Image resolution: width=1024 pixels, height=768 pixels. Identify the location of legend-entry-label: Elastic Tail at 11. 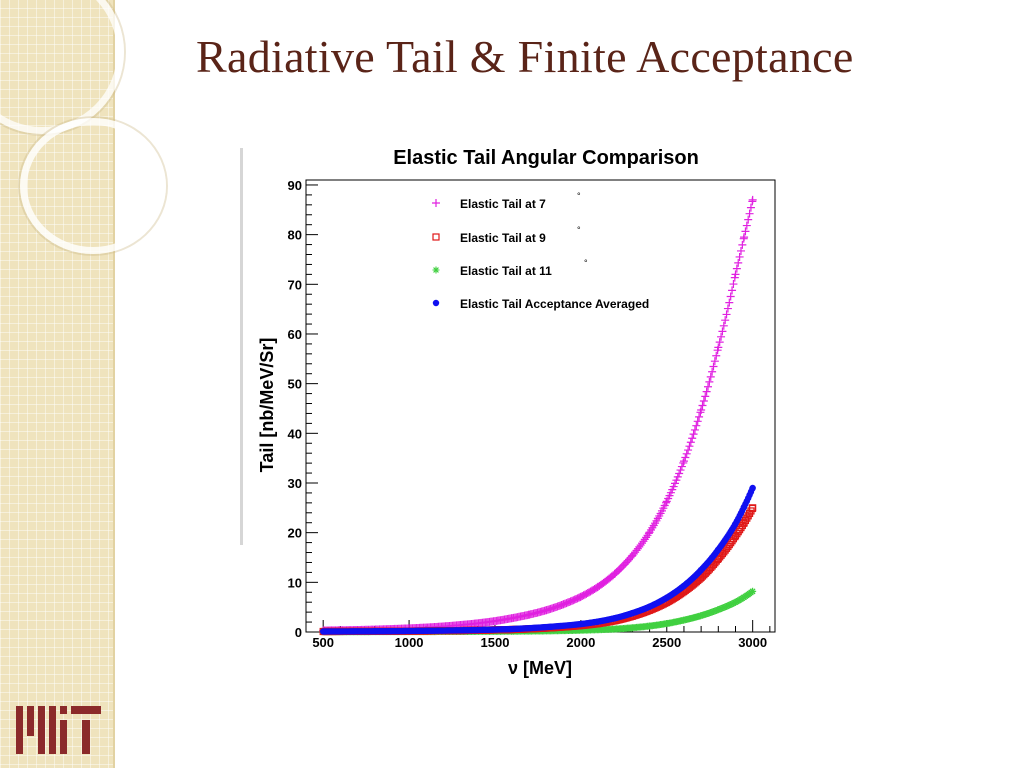
(506, 271).